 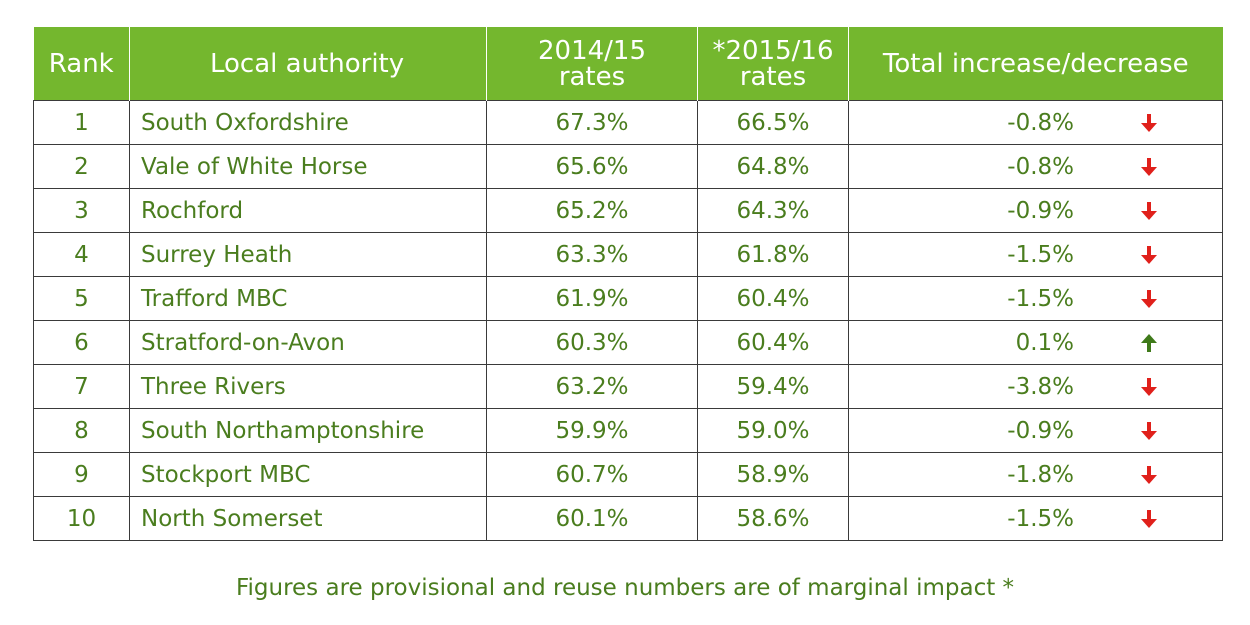 I want to click on cell-rate-2014-15: 60.3%, so click(x=592, y=342).